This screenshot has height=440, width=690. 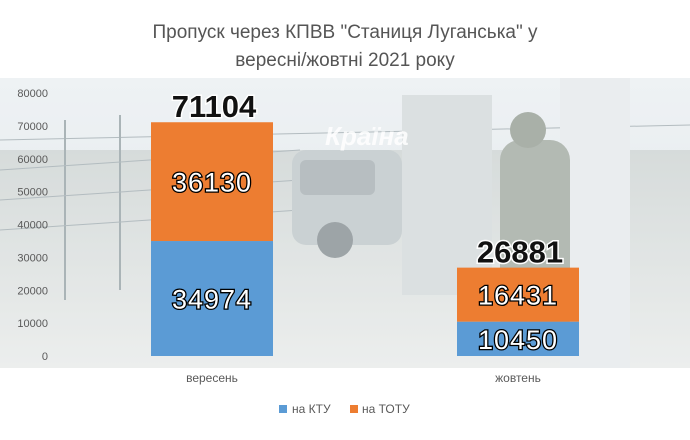 I want to click on y-tick-label: 20000, so click(x=32, y=291).